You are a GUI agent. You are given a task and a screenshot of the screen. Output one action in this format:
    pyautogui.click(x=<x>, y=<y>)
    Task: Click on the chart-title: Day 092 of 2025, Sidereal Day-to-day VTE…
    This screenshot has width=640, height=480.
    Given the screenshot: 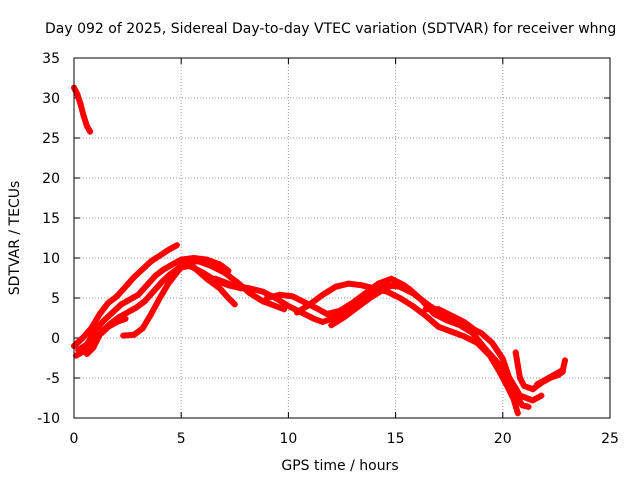 What is the action you would take?
    pyautogui.click(x=330, y=29)
    